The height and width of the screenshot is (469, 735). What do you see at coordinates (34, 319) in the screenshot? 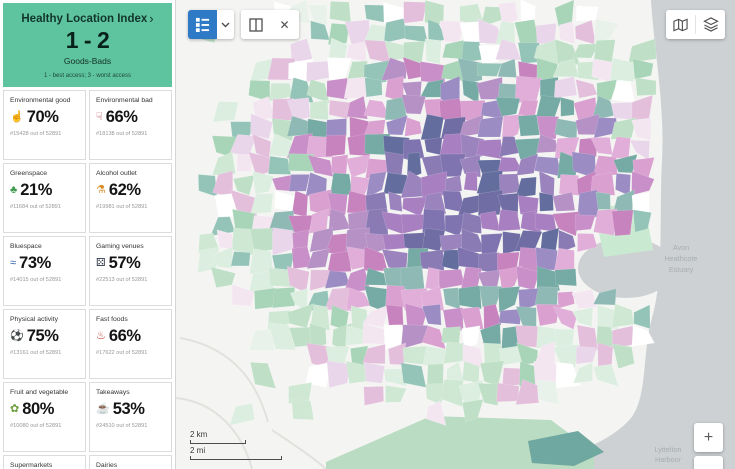
I see `stat-label: Physical activity` at bounding box center [34, 319].